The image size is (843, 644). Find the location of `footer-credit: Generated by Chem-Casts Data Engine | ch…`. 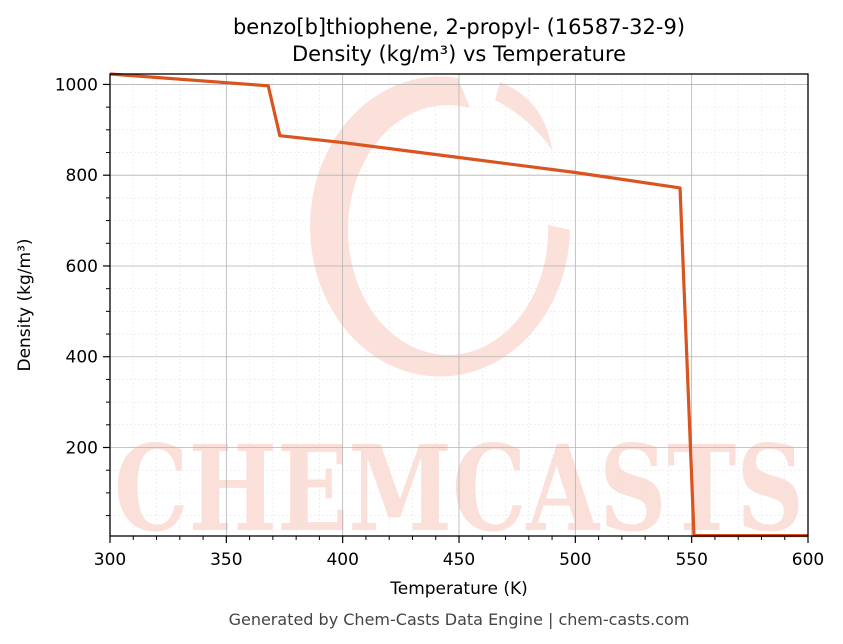

footer-credit: Generated by Chem-Casts Data Engine | ch… is located at coordinates (459, 619).